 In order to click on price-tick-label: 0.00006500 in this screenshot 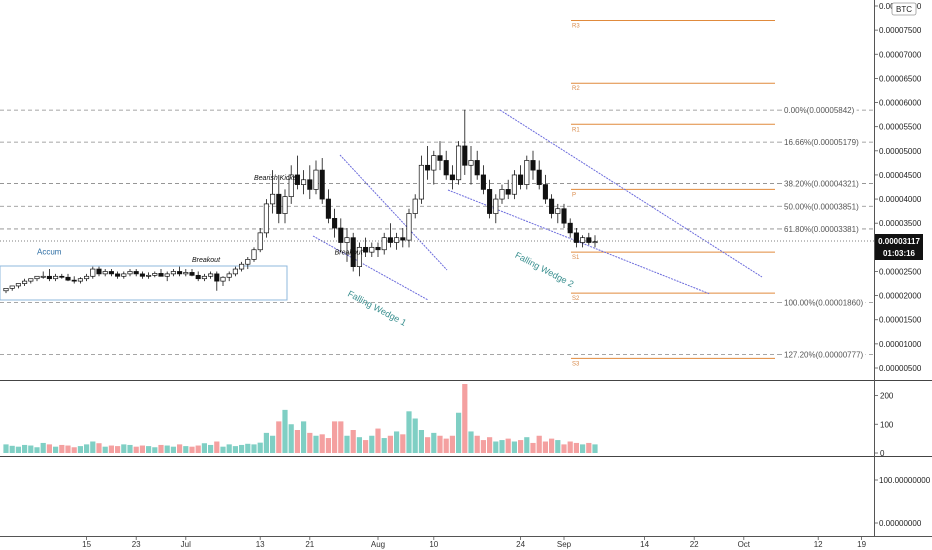, I will do `click(900, 78)`.